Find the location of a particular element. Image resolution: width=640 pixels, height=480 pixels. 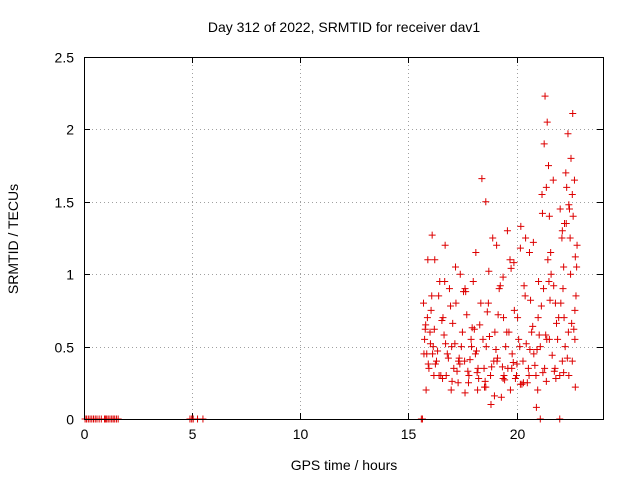

x-tick-label: 20 is located at coordinates (518, 434).